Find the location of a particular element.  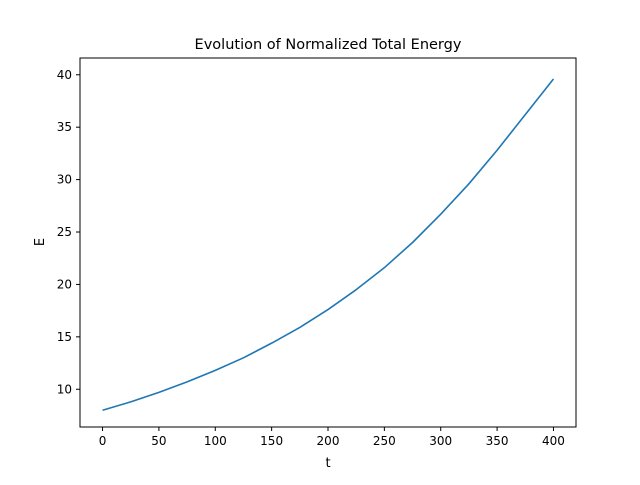

x-tick-label: 300 is located at coordinates (440, 441).